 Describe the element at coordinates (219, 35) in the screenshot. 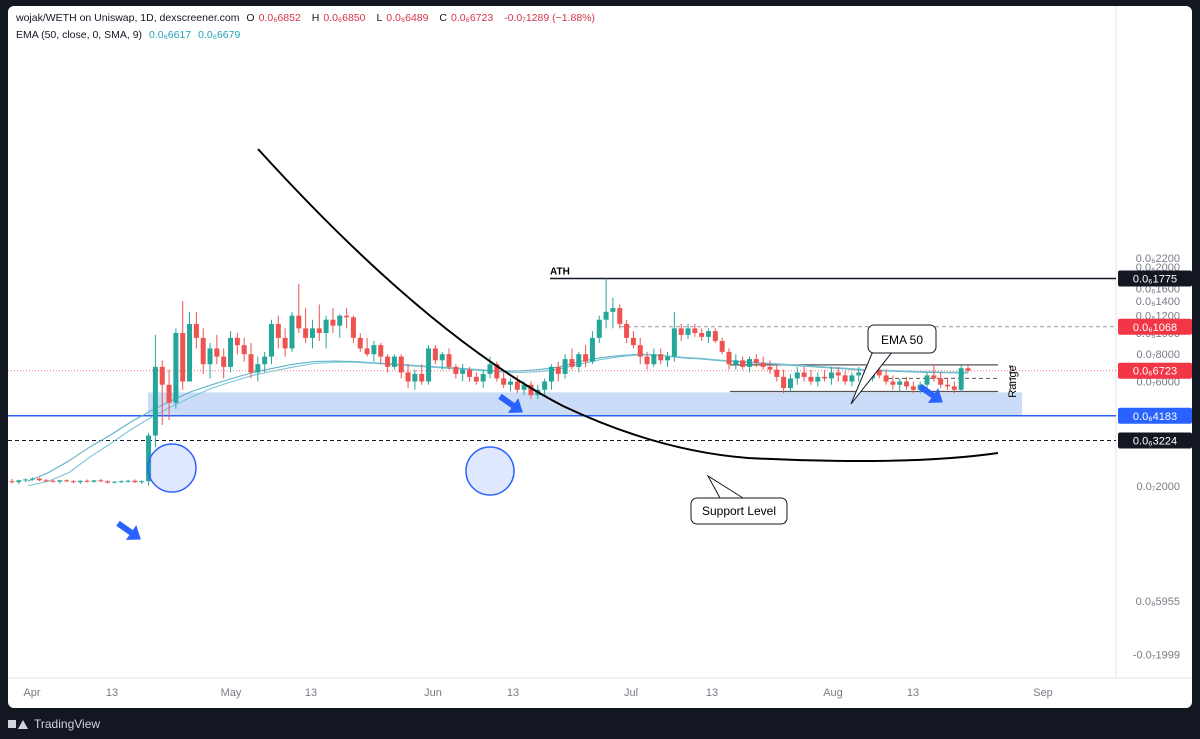

I see `ema-value-2: 0.0₆6679` at that location.